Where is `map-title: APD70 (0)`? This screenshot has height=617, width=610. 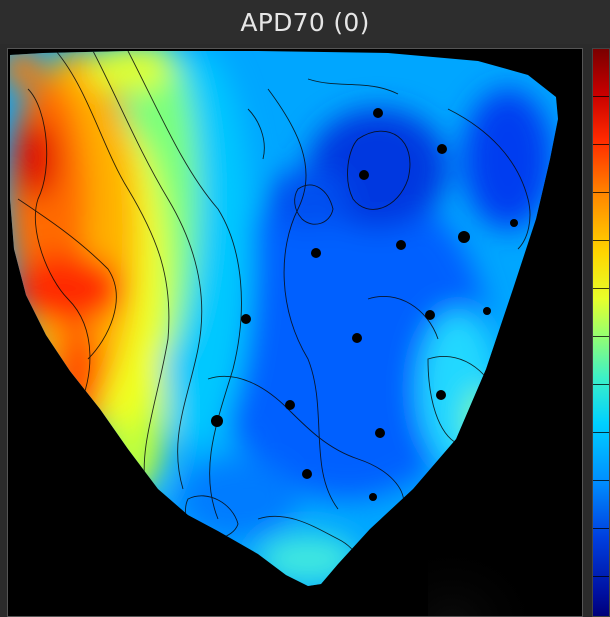
map-title: APD70 (0) is located at coordinates (305, 22).